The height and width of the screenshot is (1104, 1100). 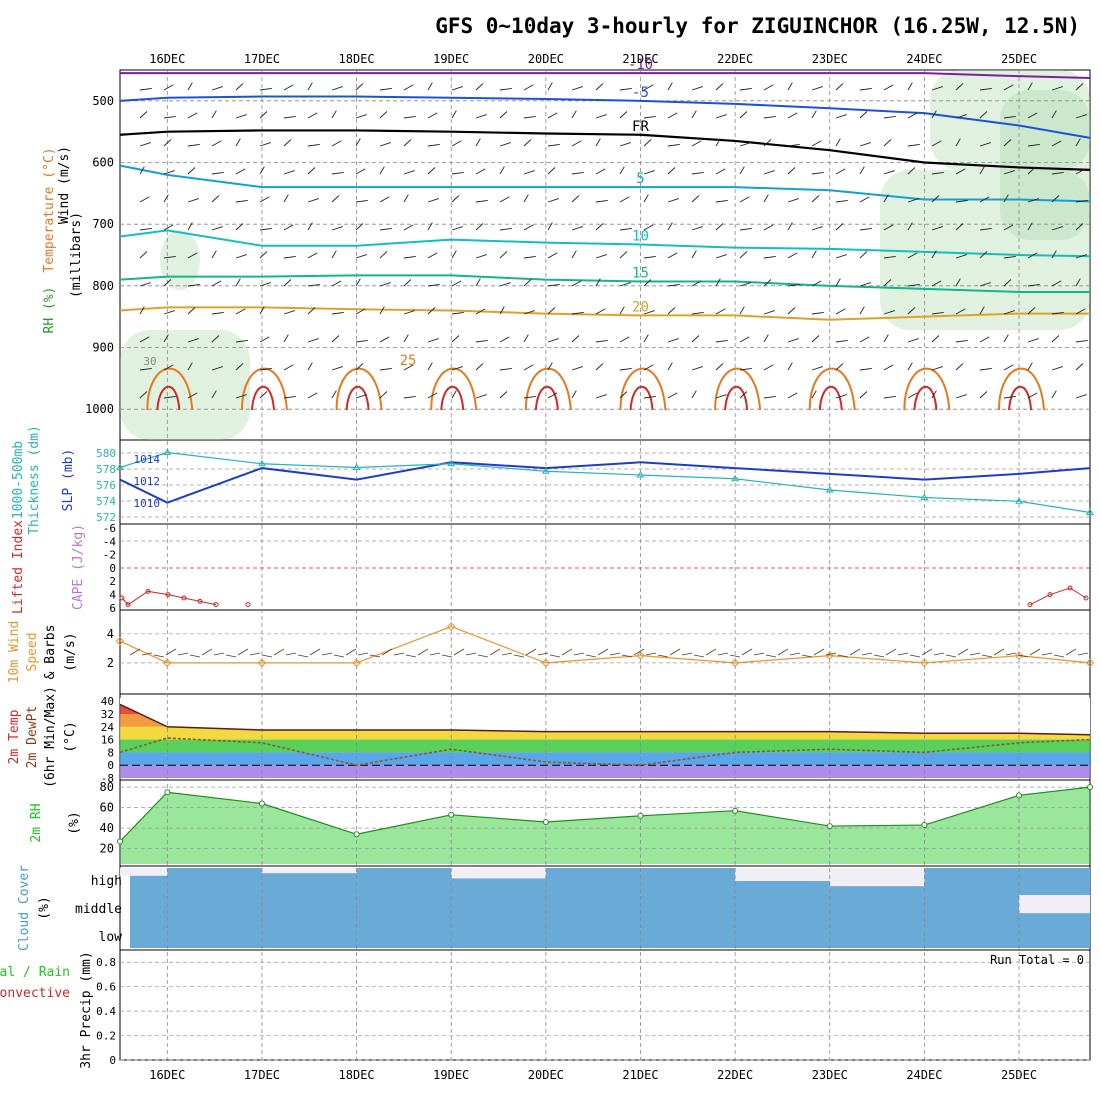 I want to click on cloud-layer-label-low: low, so click(x=111, y=937).